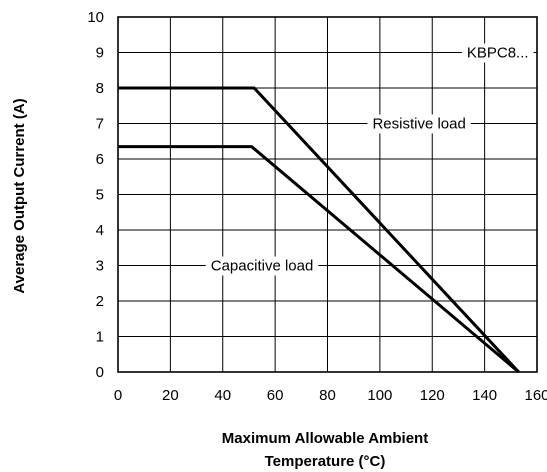 Image resolution: width=547 pixels, height=472 pixels. What do you see at coordinates (535, 395) in the screenshot?
I see `x-tick-label: 160` at bounding box center [535, 395].